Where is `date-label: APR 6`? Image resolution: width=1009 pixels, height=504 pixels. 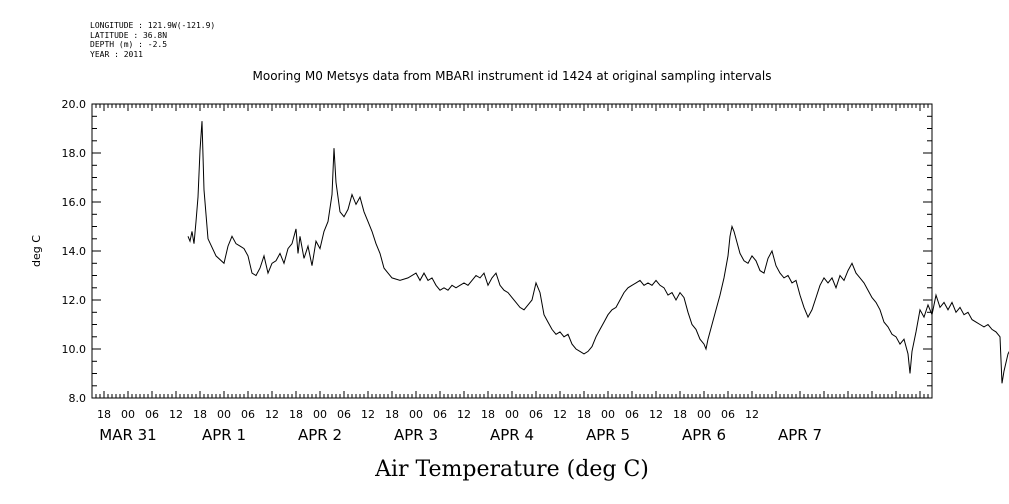 date-label: APR 6 is located at coordinates (704, 435).